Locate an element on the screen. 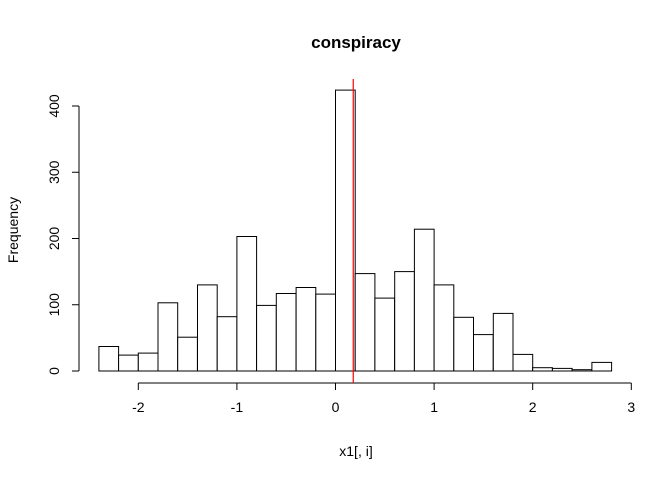  x-tick-label: 3 is located at coordinates (631, 407).